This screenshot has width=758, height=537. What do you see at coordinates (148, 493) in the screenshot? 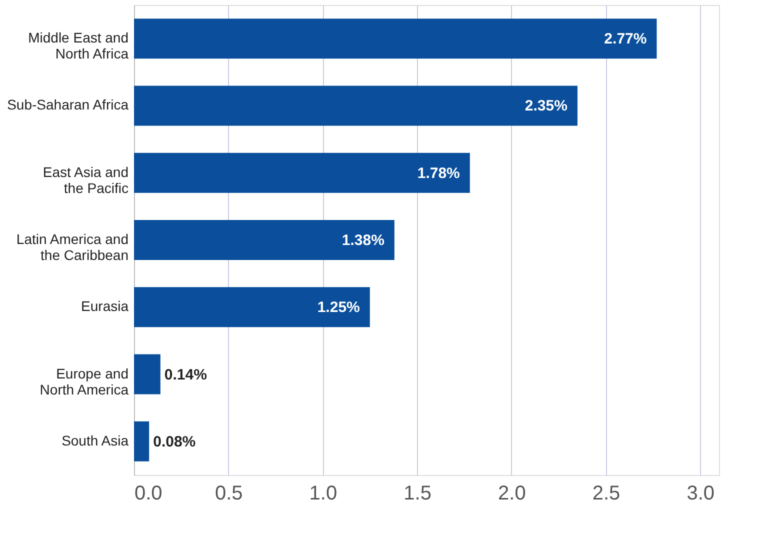
I see `x-tick-label: 0.0` at bounding box center [148, 493].